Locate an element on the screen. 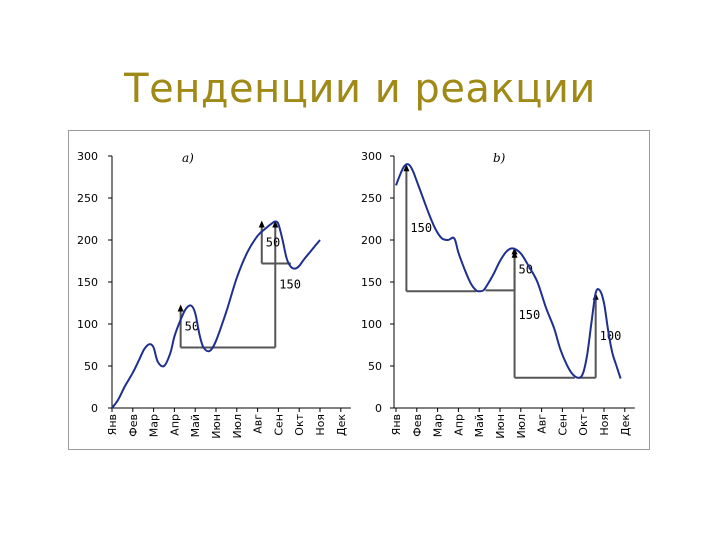  annotation-label: 100 is located at coordinates (611, 336).